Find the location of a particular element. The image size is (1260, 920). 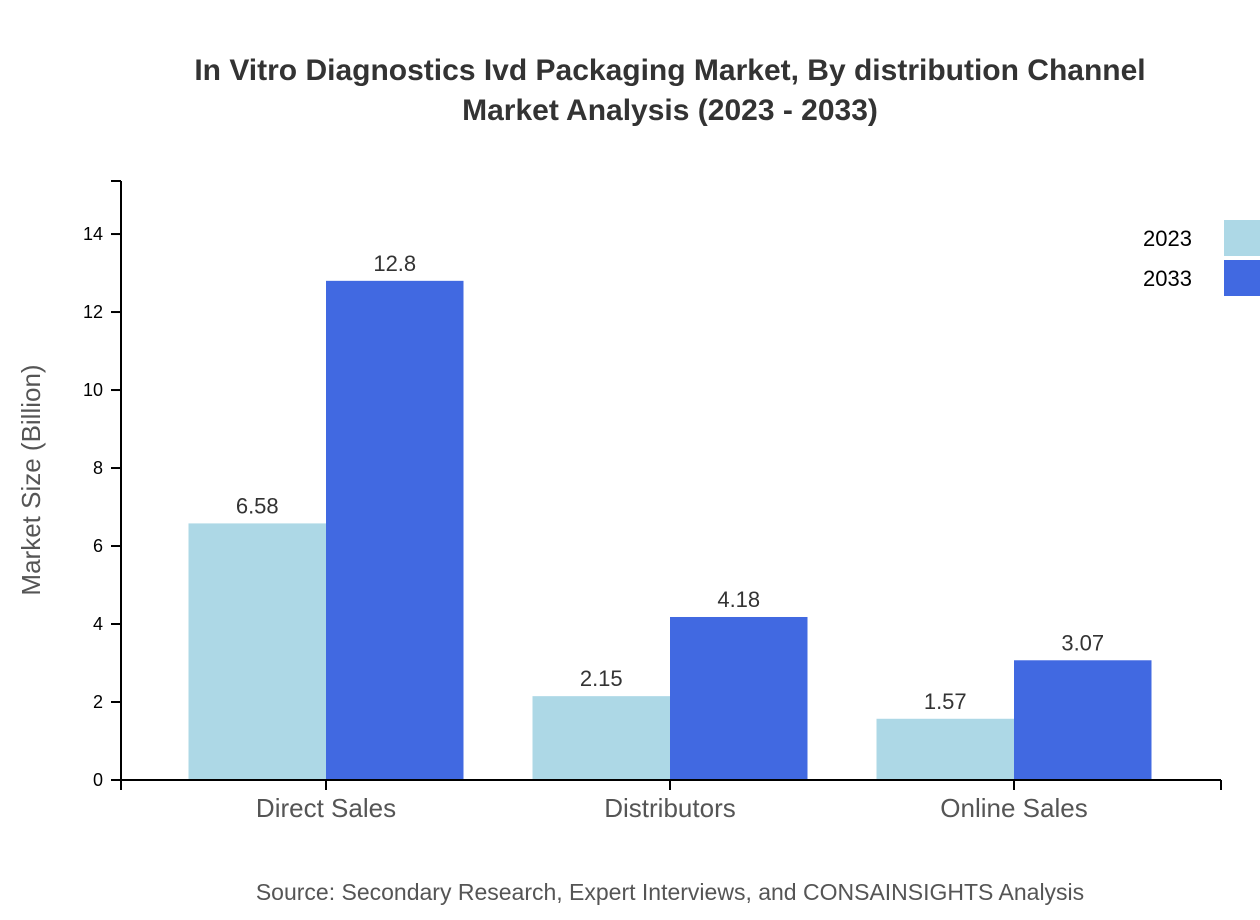

data-label: 6.58 is located at coordinates (257, 505).